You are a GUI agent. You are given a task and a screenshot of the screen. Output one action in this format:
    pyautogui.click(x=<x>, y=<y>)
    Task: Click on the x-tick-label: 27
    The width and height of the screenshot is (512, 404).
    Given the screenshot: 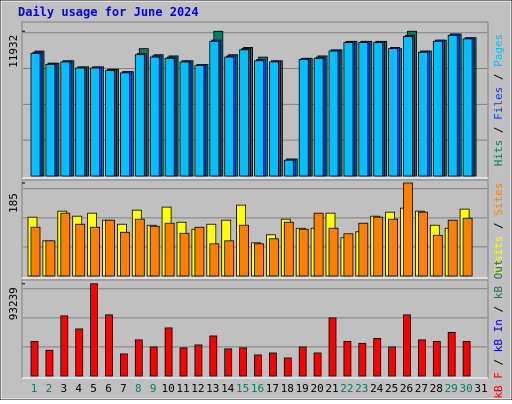 What is the action you would take?
    pyautogui.click(x=421, y=388)
    